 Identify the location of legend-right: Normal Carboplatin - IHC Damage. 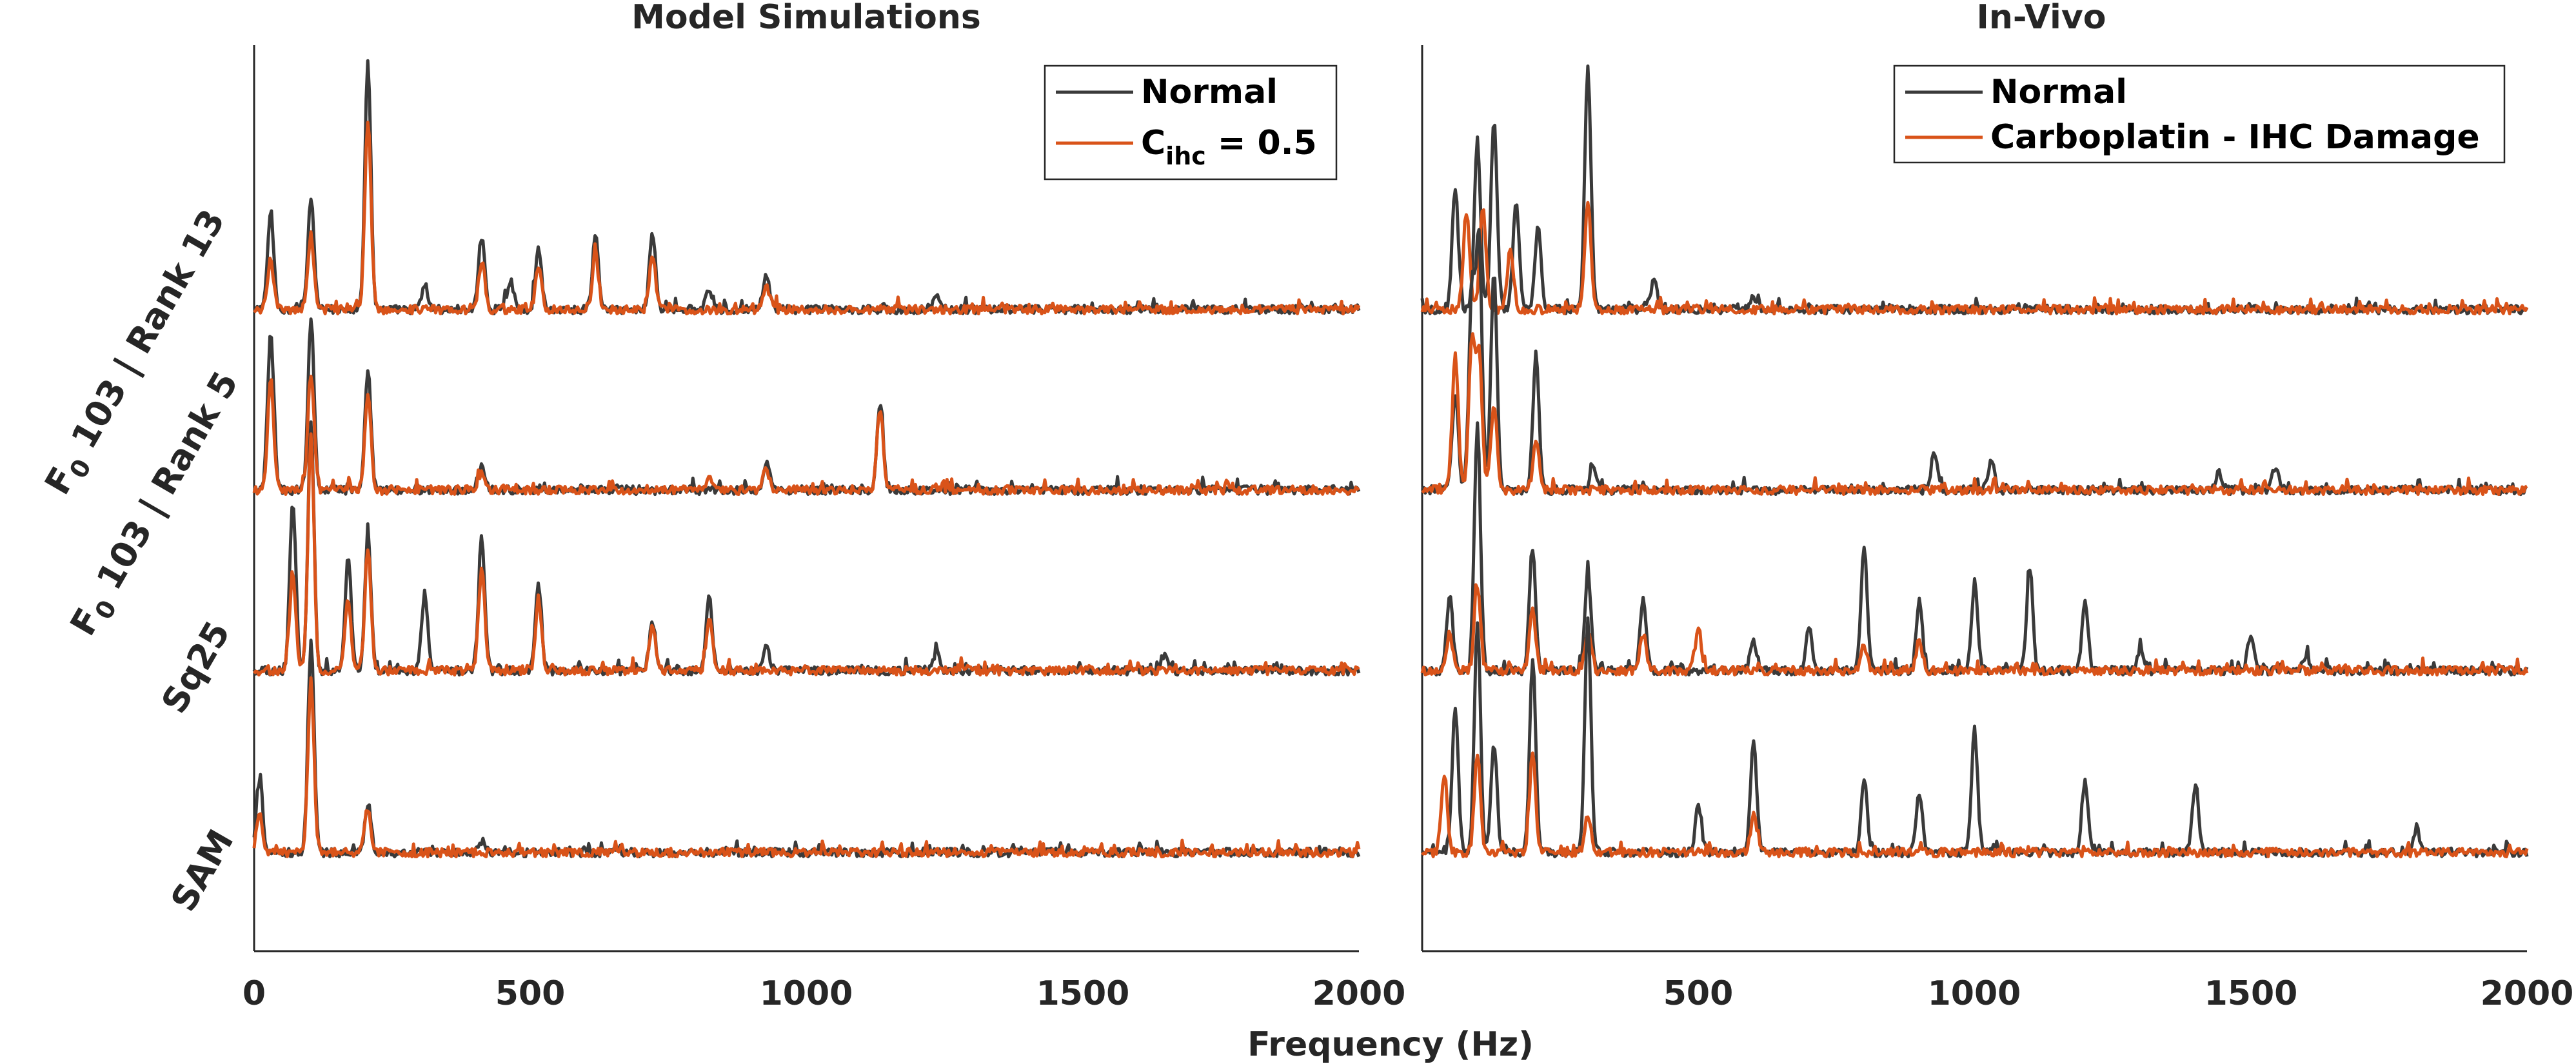
(2199, 114).